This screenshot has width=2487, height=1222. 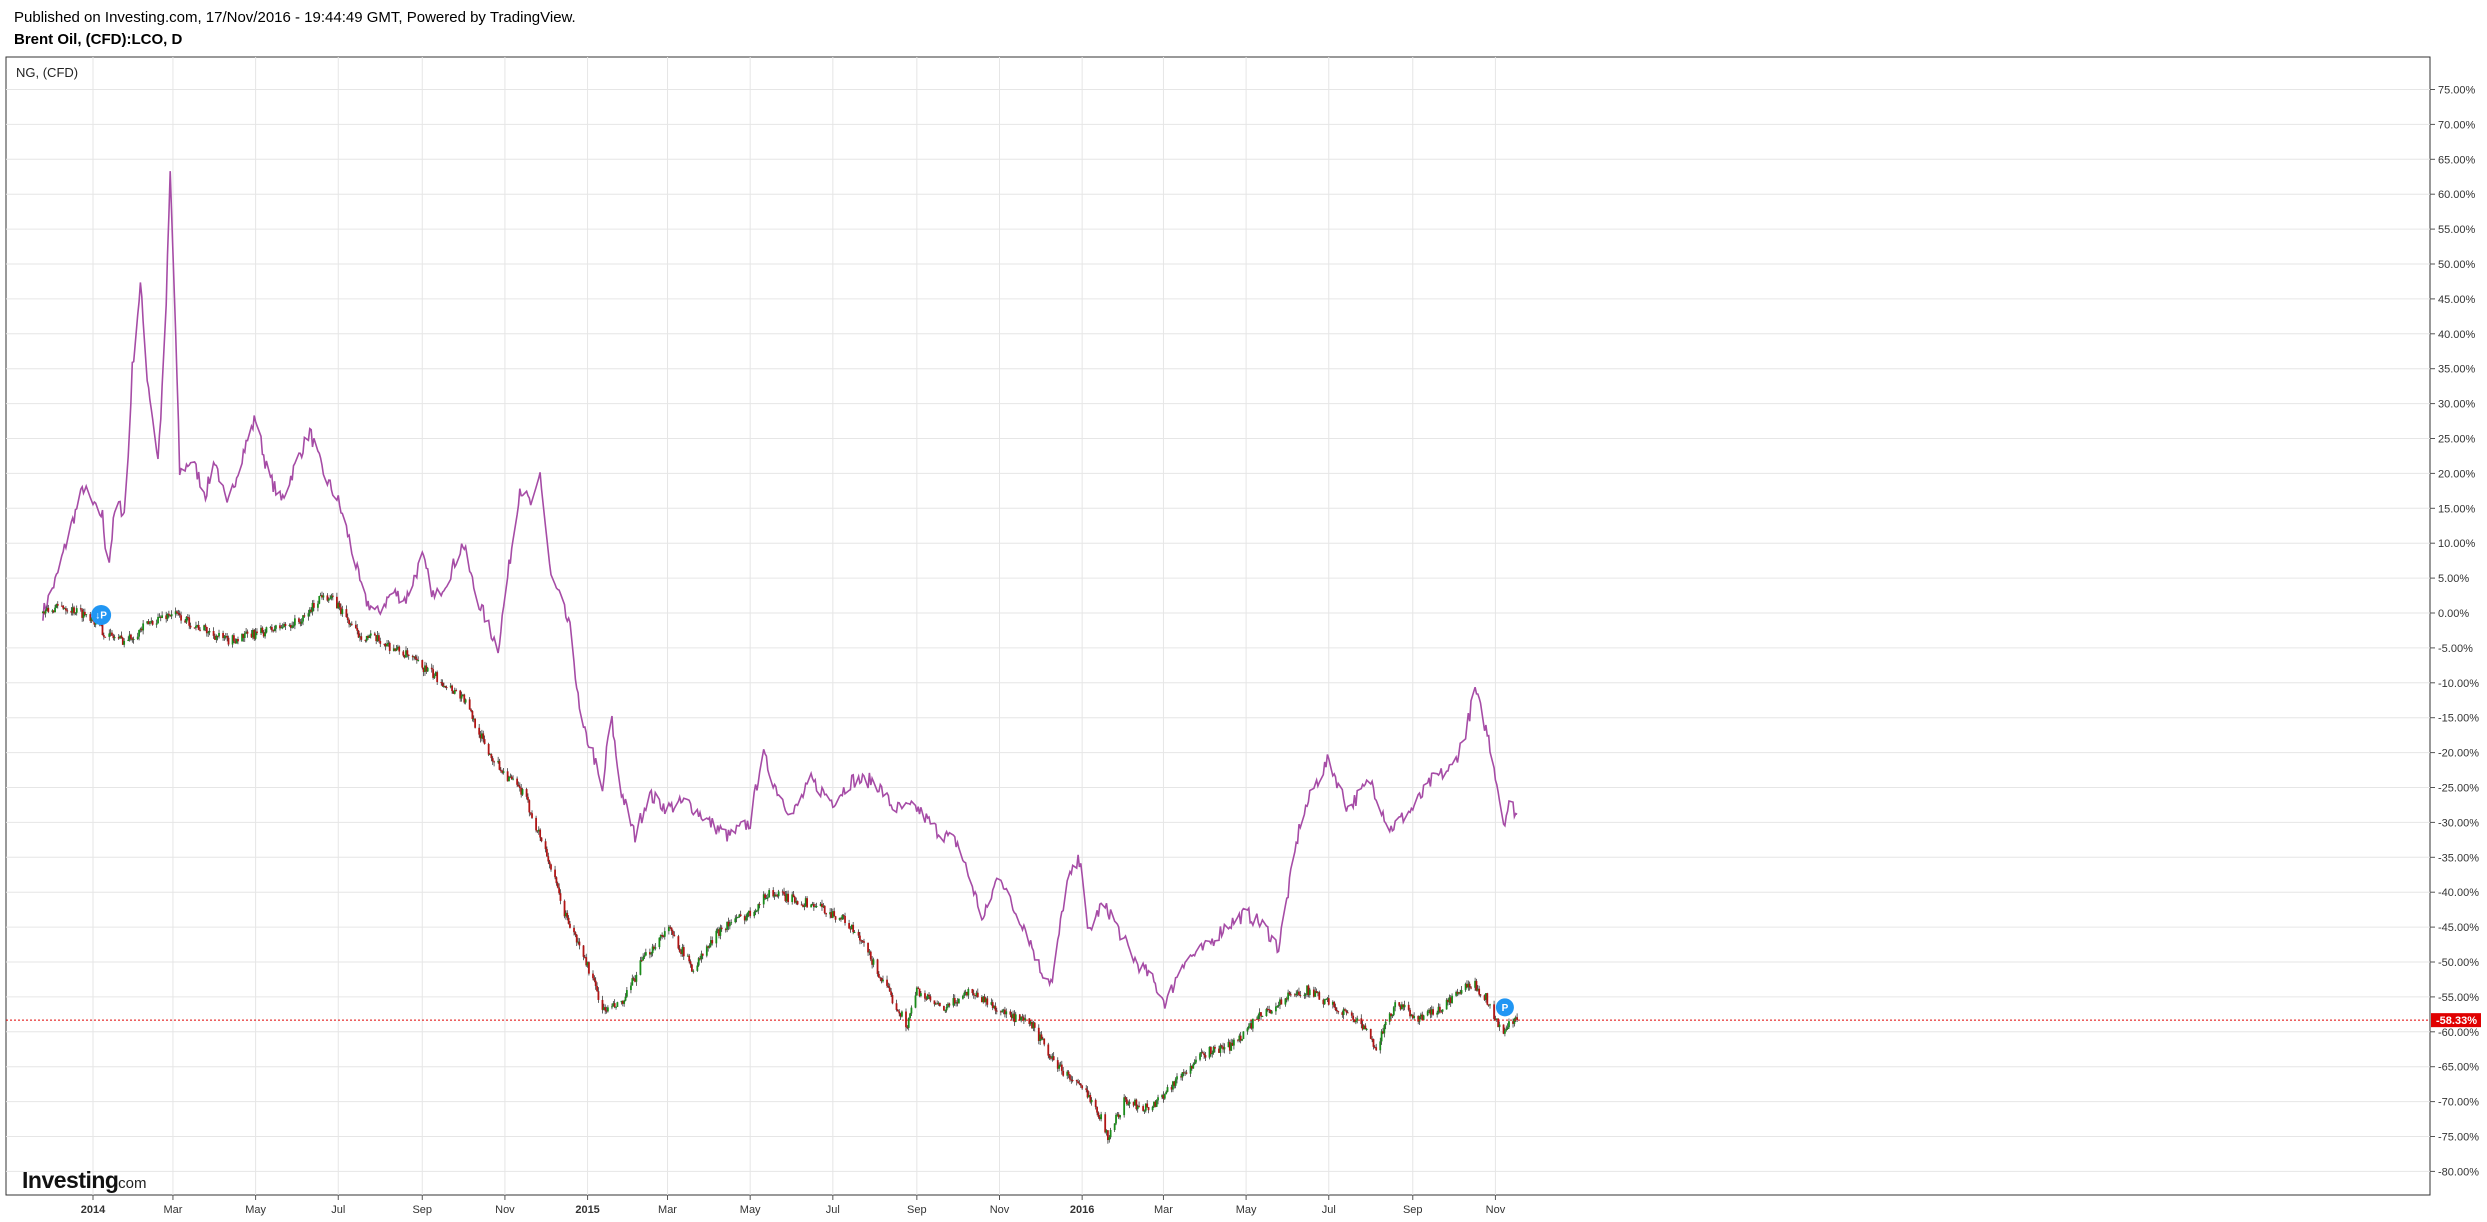 I want to click on x-tick-label: Sep, so click(x=917, y=1210).